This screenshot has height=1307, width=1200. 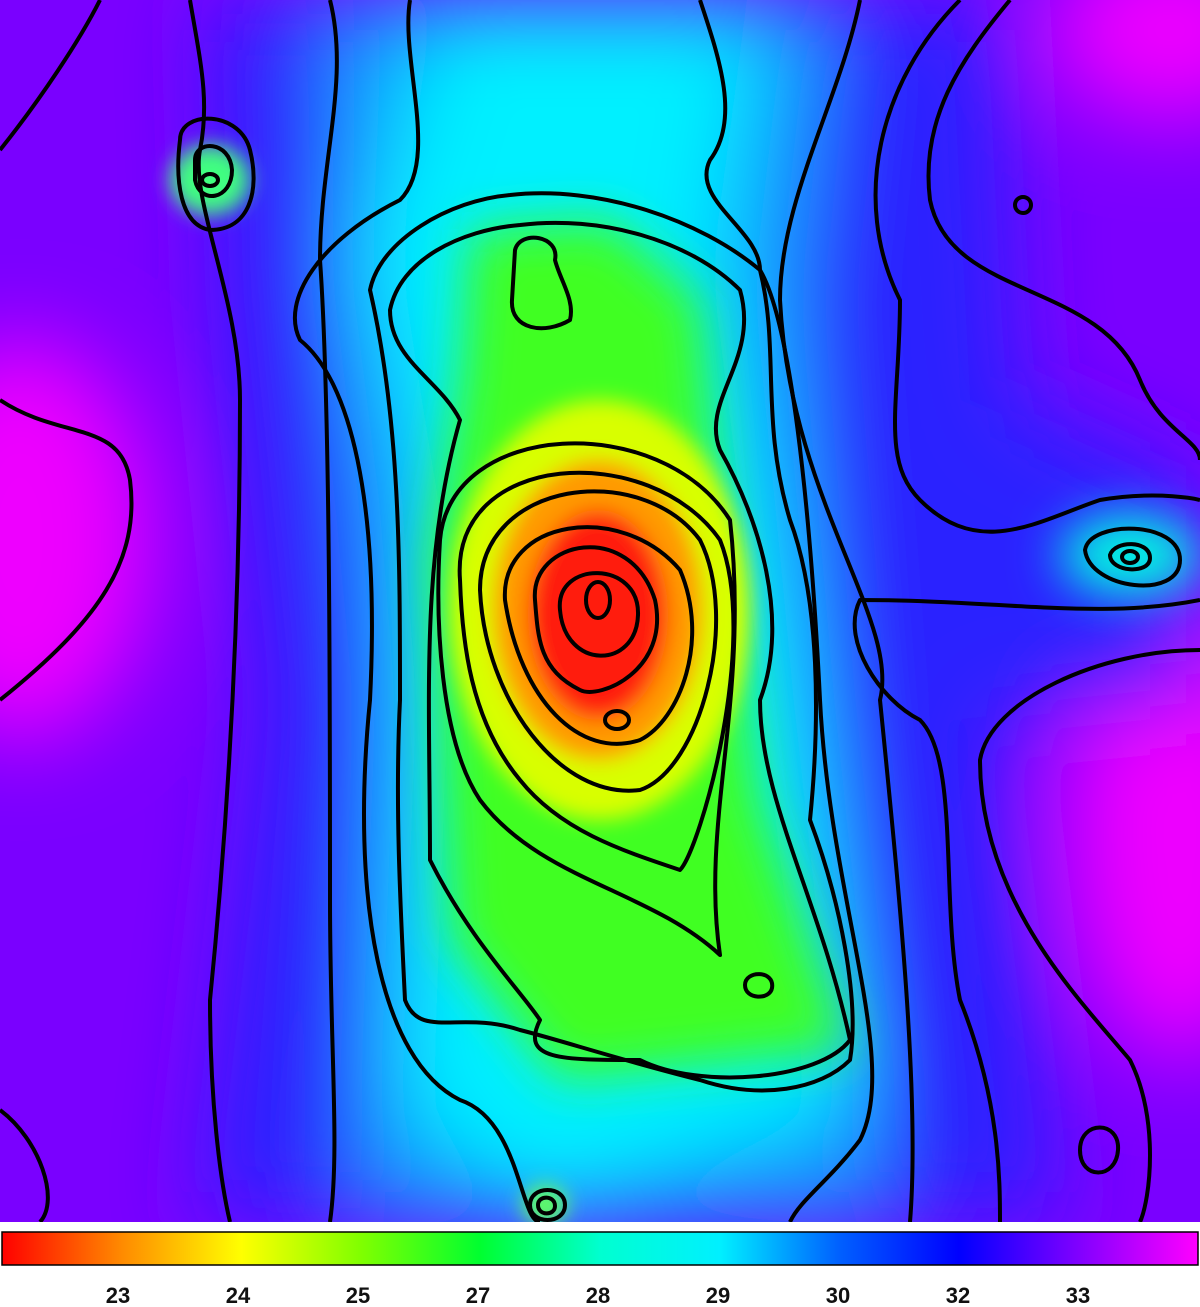 I want to click on colorbar-tick-label: 28, so click(x=598, y=1295).